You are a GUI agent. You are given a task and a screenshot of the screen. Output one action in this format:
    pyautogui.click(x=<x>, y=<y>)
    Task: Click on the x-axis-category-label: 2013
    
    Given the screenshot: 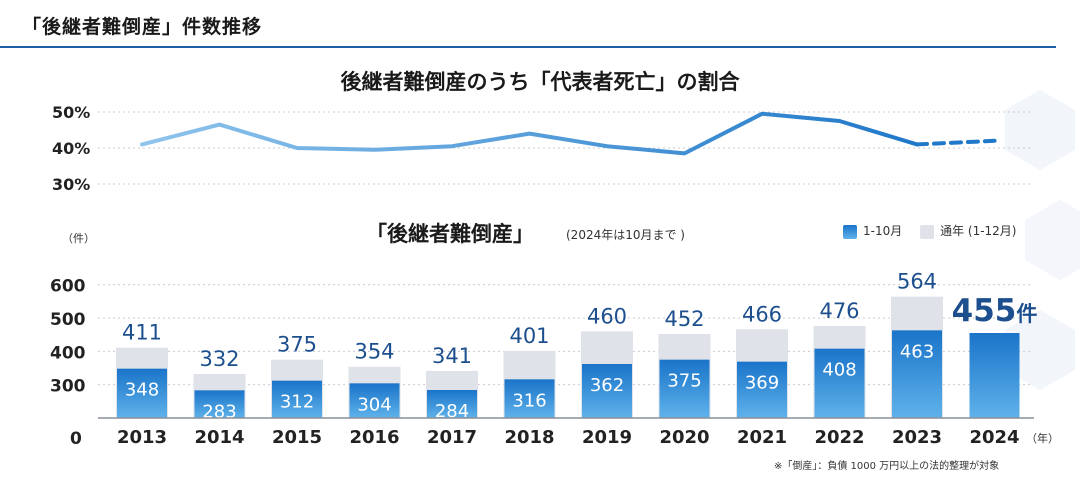 What is the action you would take?
    pyautogui.click(x=142, y=437)
    